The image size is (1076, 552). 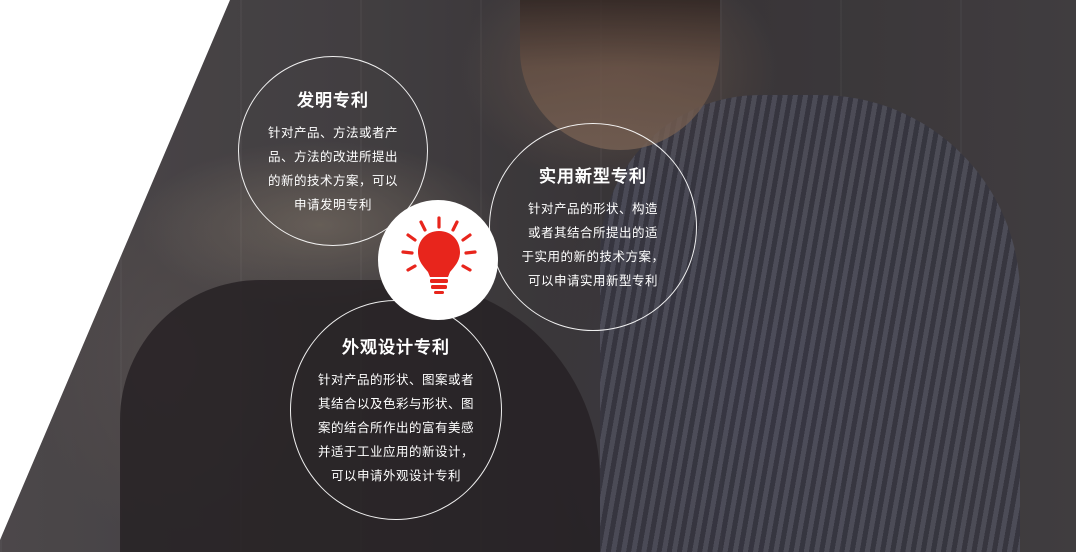 What do you see at coordinates (593, 174) in the screenshot?
I see `utility-patent-title: 实用新型专利` at bounding box center [593, 174].